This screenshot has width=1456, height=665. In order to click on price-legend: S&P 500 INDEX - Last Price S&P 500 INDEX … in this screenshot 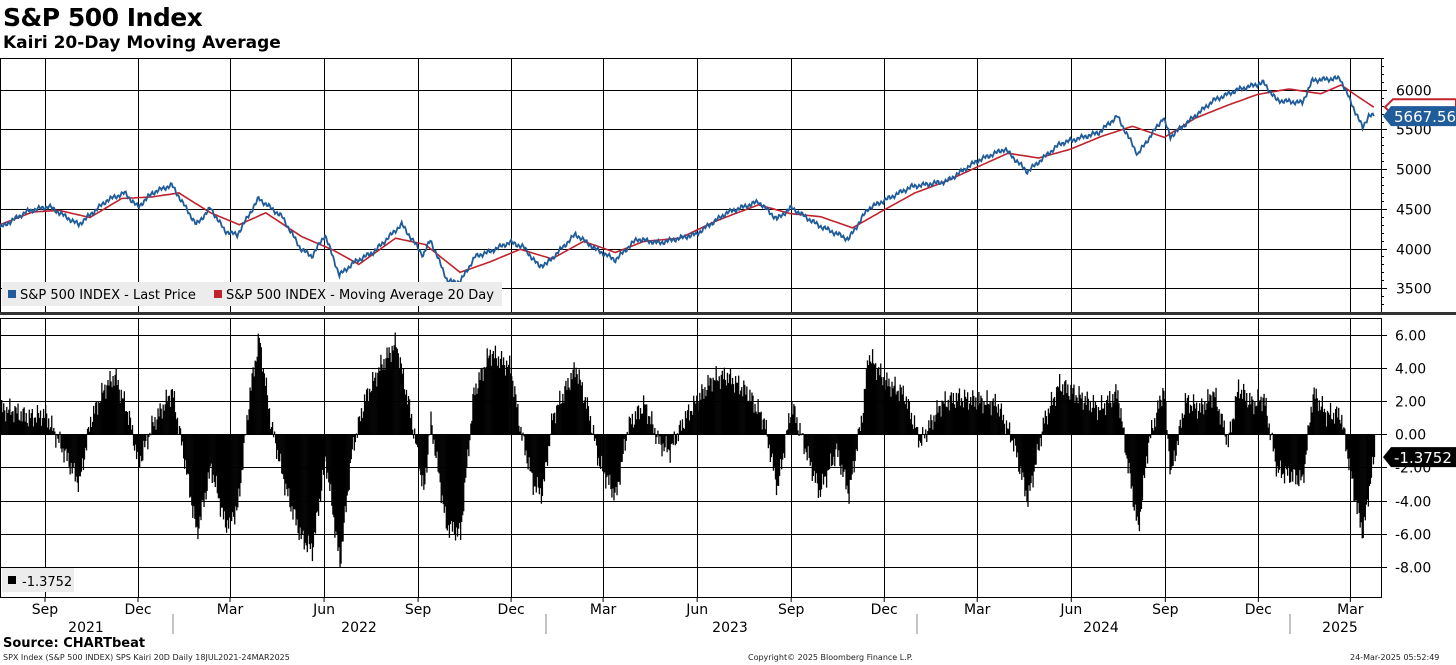, I will do `click(252, 294)`.